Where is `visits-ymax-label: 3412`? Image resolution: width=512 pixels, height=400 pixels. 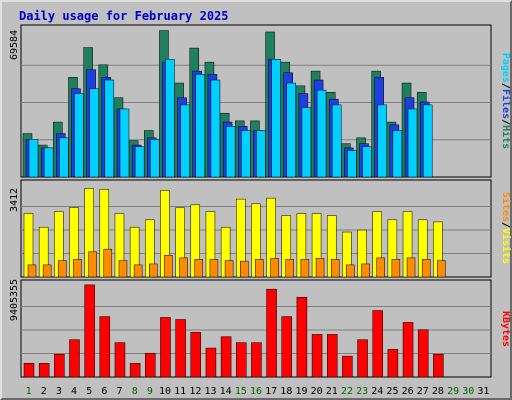
visits-ymax-label: 3412 is located at coordinates (14, 200).